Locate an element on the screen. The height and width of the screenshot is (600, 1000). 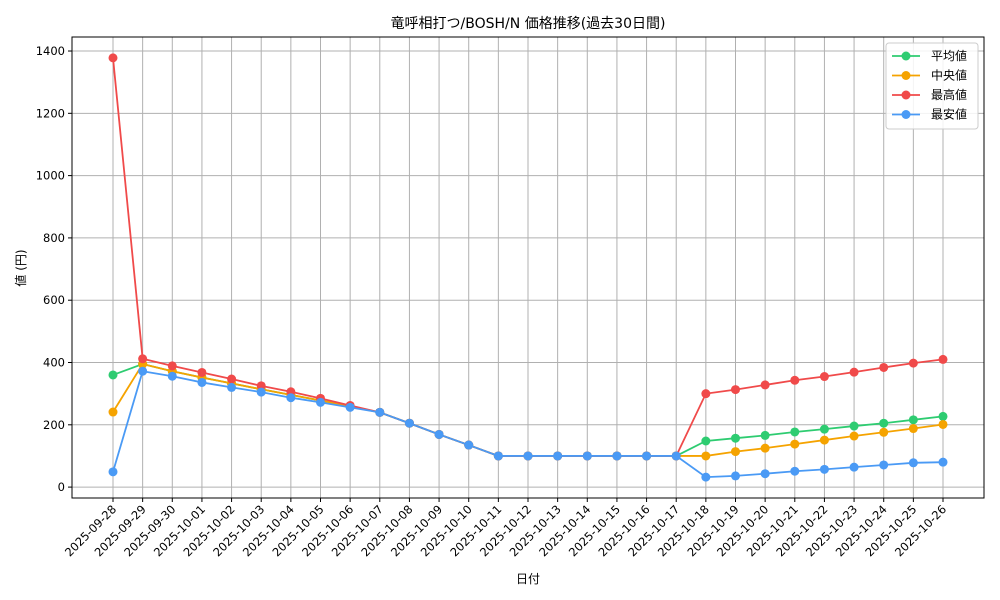
legend-label: 平均値 is located at coordinates (949, 55).